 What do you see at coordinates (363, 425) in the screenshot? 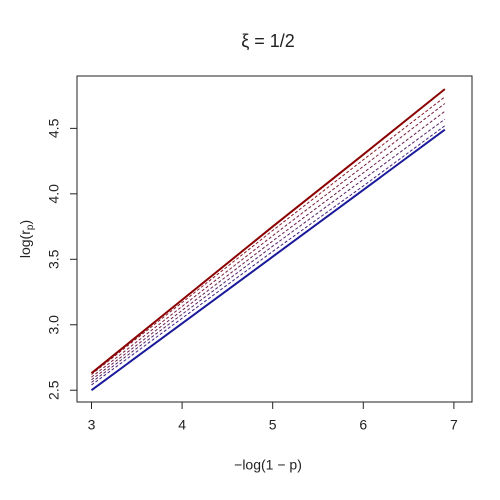
I see `x-tick-label: 6` at bounding box center [363, 425].